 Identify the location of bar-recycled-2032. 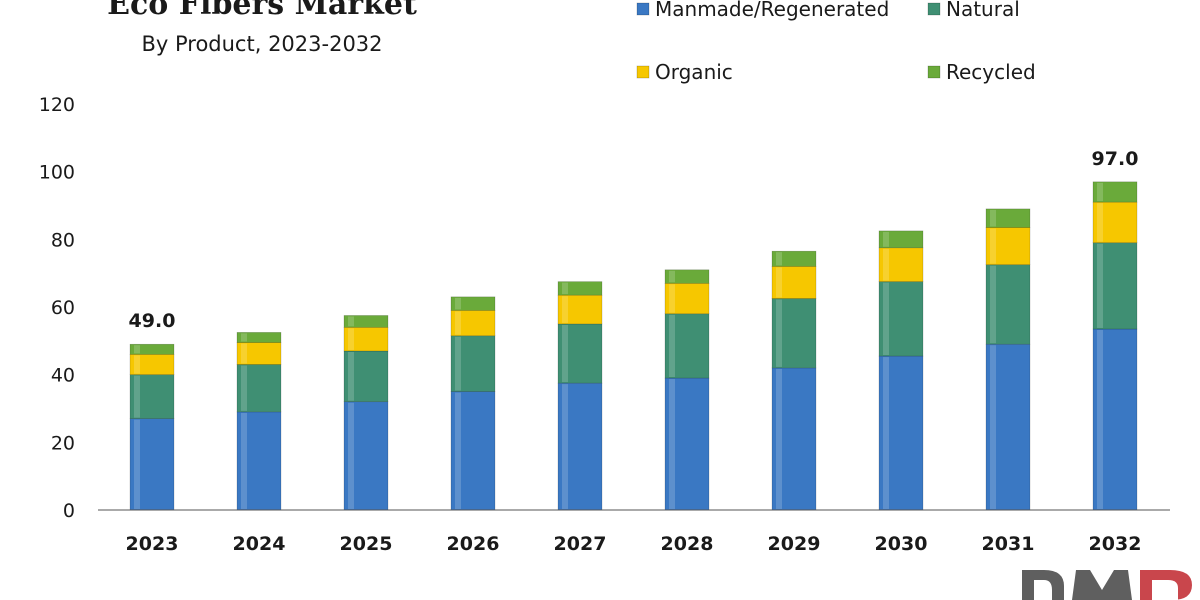
(1115, 192).